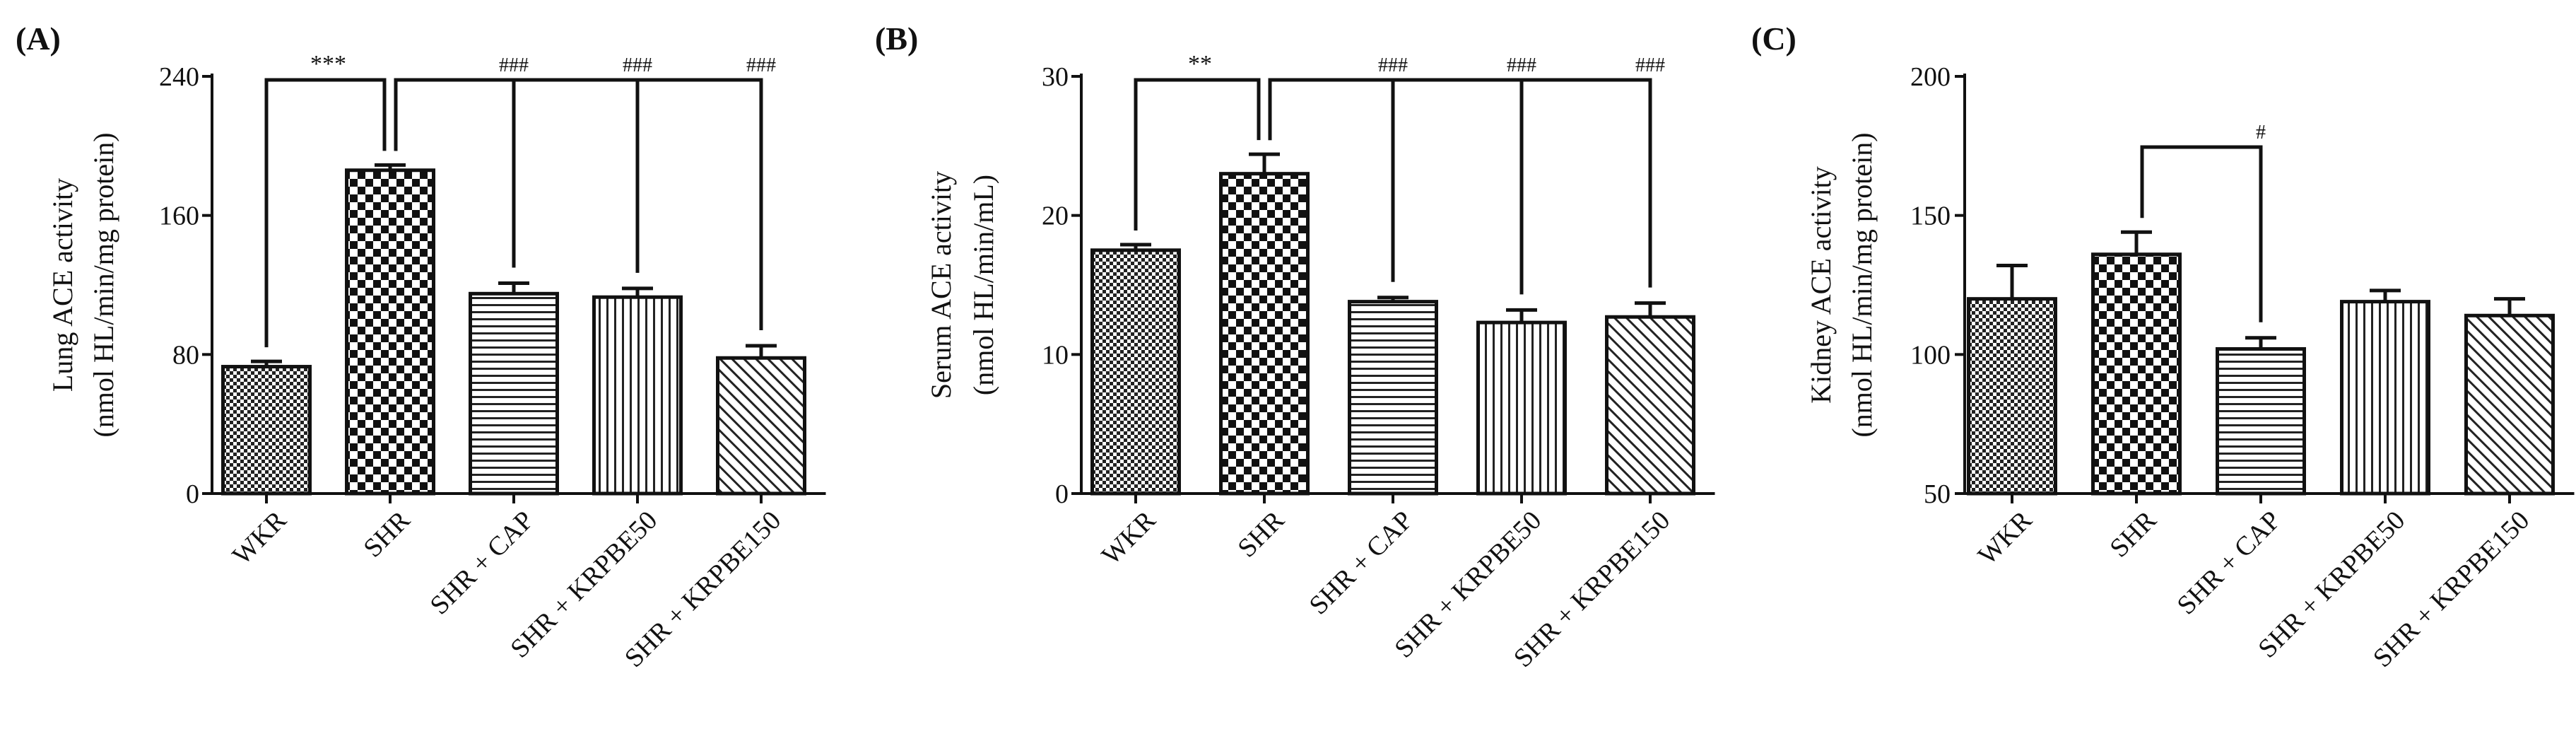  Describe the element at coordinates (1821, 285) in the screenshot. I see `y-axis-title: Kidney ACE activity` at that location.